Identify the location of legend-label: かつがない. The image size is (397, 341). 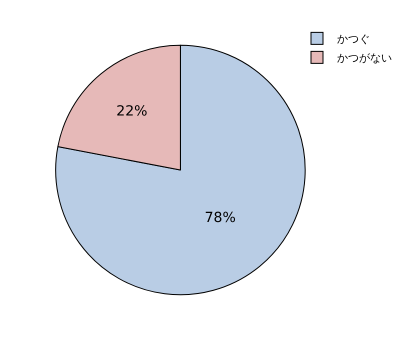
(364, 58).